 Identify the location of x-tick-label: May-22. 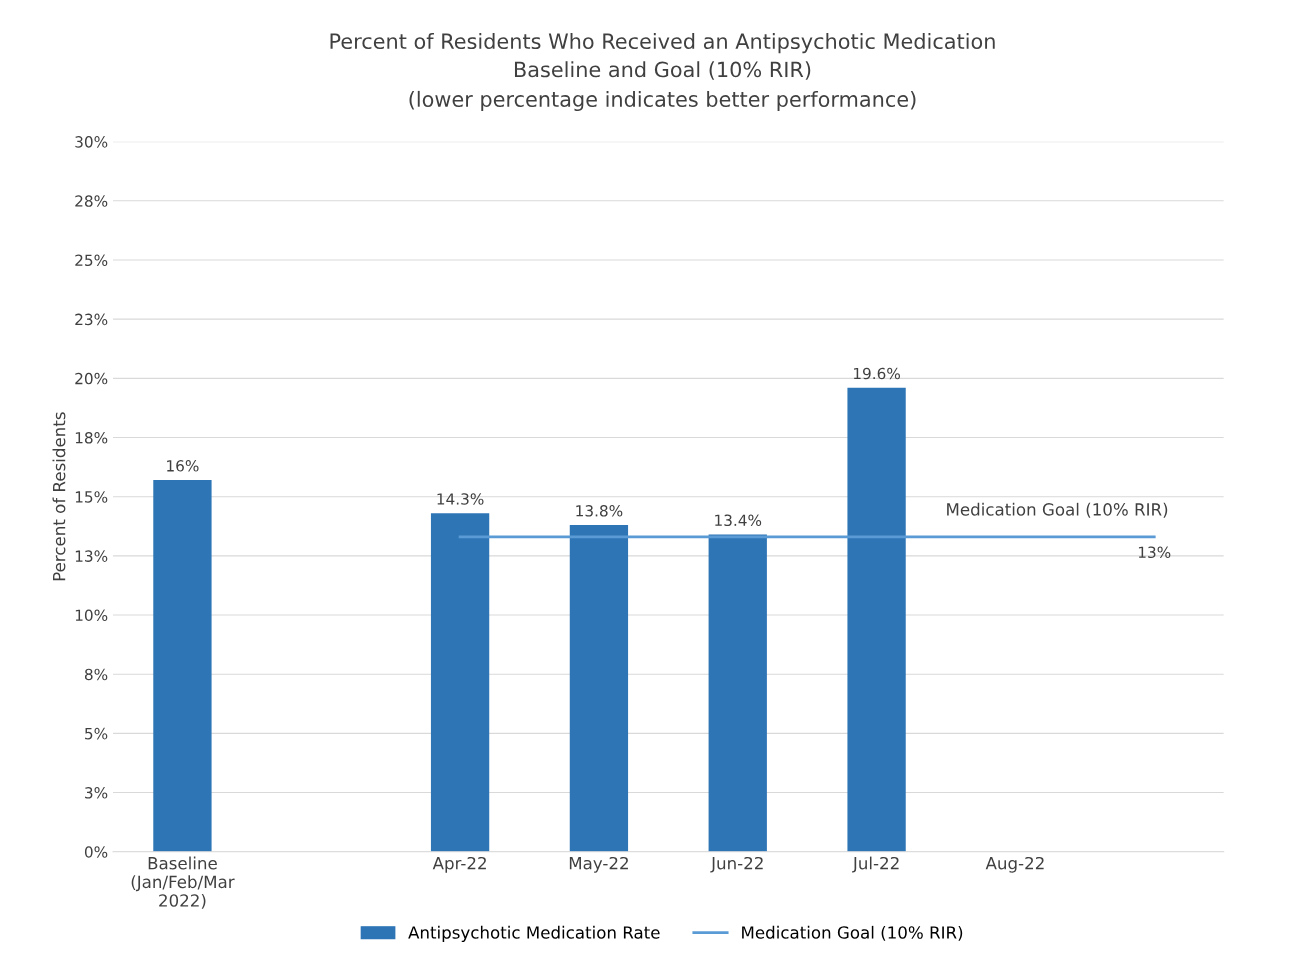
(598, 864).